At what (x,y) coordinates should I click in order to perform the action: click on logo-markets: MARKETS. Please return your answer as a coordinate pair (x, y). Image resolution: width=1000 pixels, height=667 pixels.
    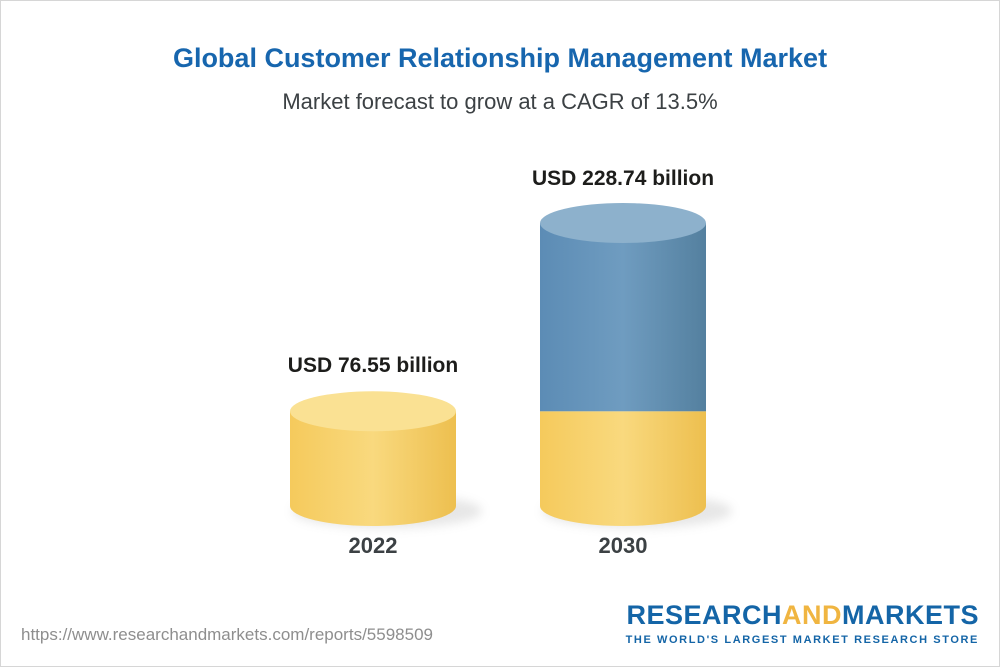
    Looking at the image, I should click on (910, 615).